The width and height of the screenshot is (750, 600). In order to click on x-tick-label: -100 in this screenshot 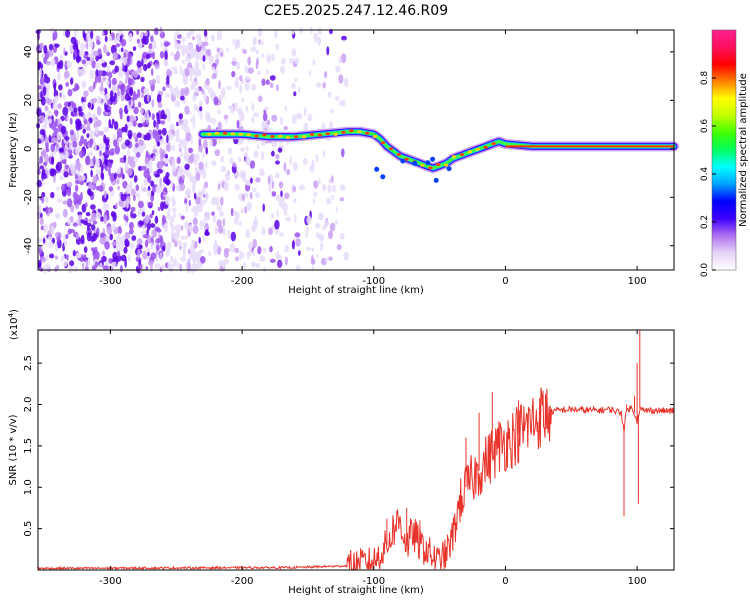, I will do `click(373, 281)`.